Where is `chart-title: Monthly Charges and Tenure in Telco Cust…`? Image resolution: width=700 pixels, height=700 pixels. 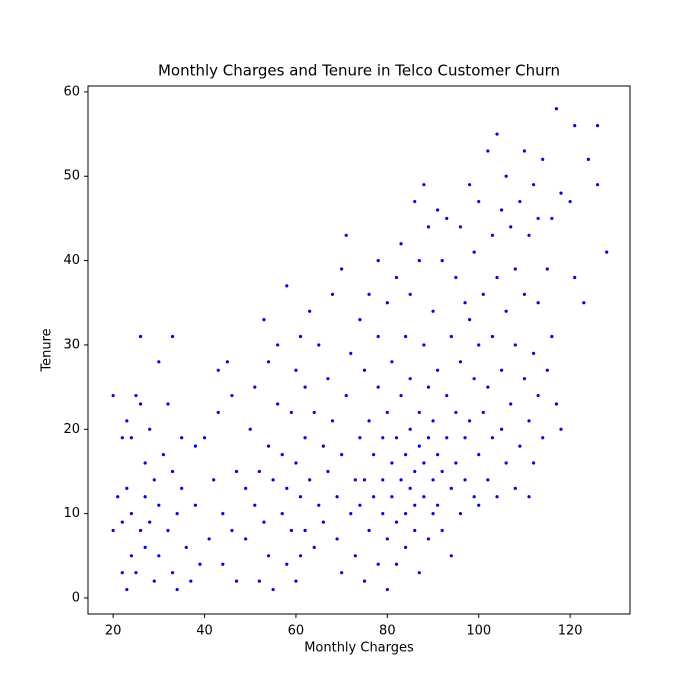
chart-title: Monthly Charges and Tenure in Telco Cust… is located at coordinates (359, 71).